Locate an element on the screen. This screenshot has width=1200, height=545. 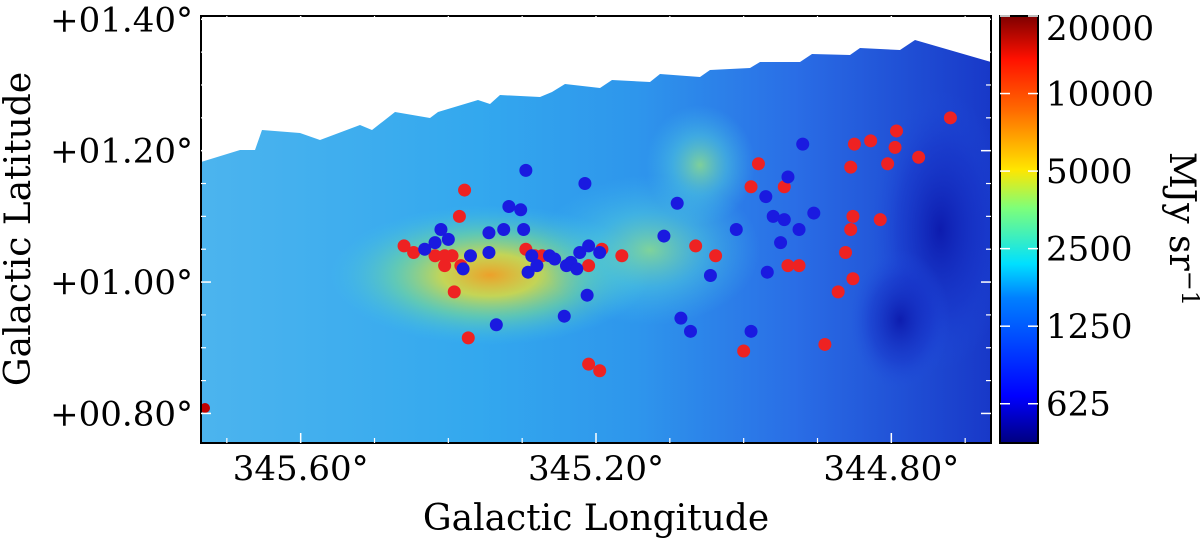
x-tick-label: 345.60° is located at coordinates (301, 469).